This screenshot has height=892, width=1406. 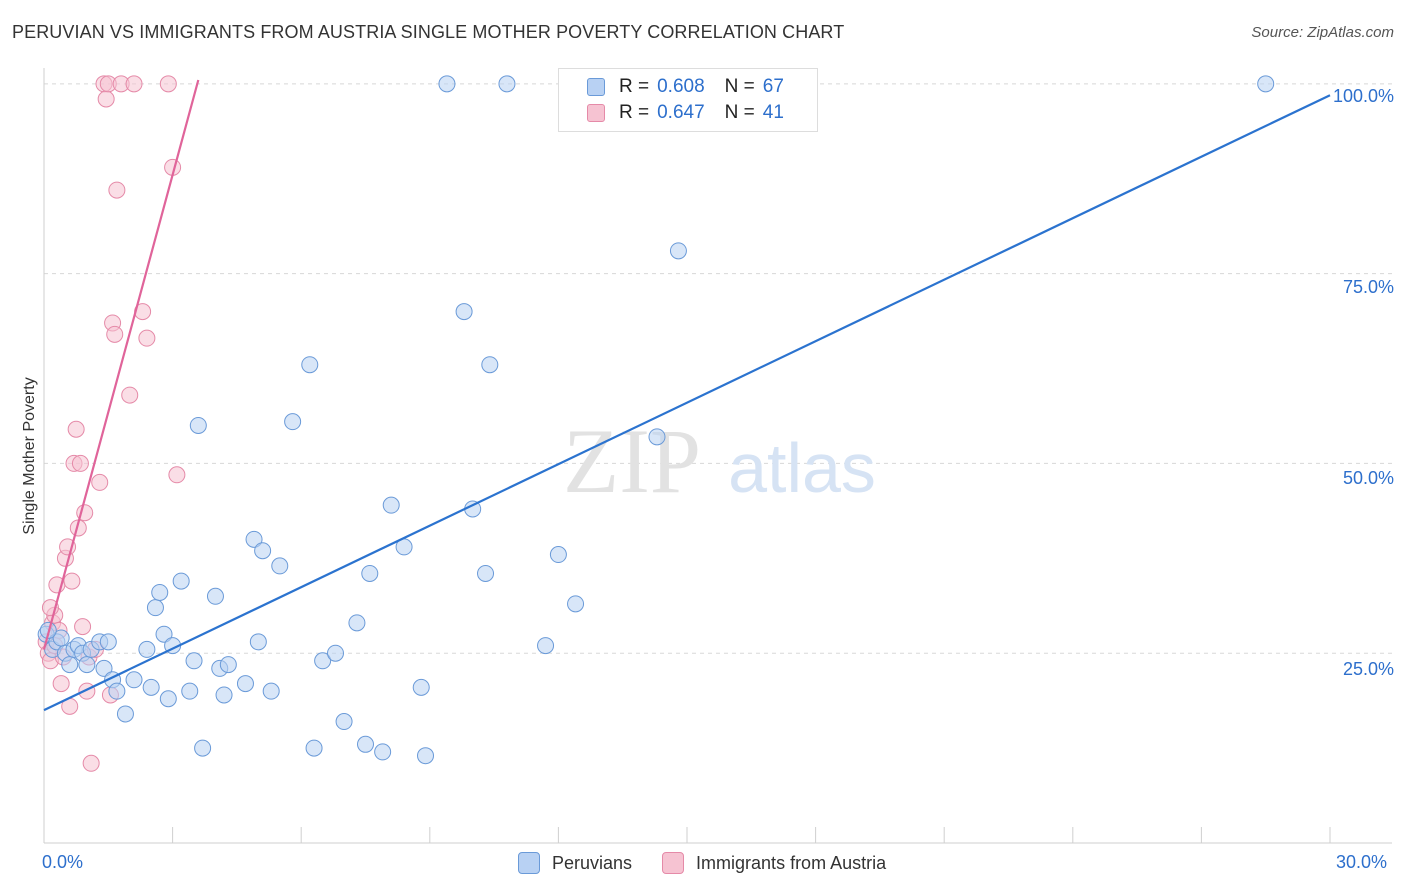 I want to click on correlation-legend: R = 0.608 N = 67 R = 0.647 N = 41, so click(x=688, y=100).